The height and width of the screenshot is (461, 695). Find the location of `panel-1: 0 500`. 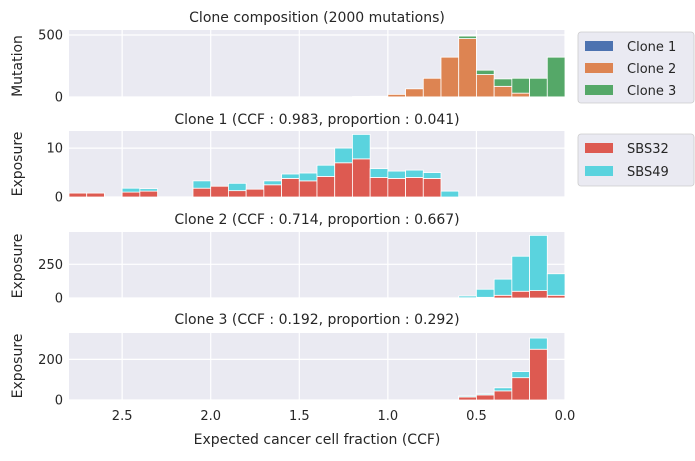

panel-1: 0 500 is located at coordinates (301, 66).